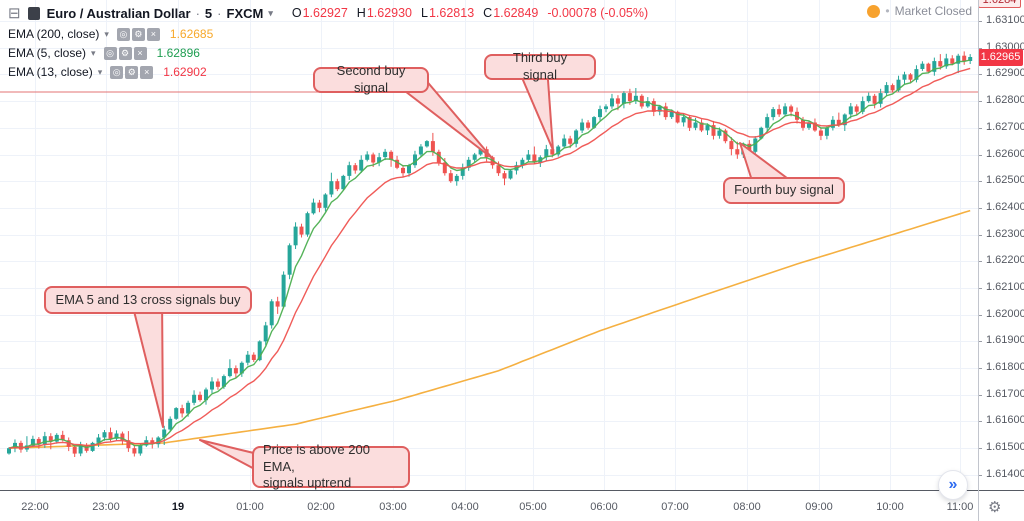 This screenshot has width=1024, height=521. I want to click on low-label: L, so click(424, 13).